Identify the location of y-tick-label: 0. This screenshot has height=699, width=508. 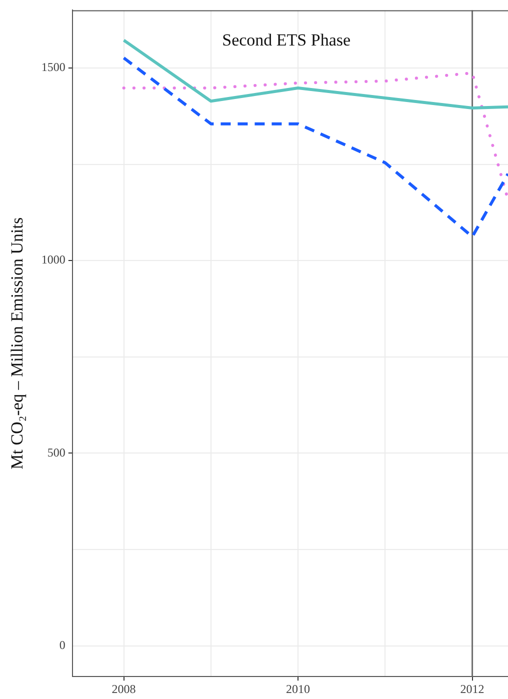
(62, 645).